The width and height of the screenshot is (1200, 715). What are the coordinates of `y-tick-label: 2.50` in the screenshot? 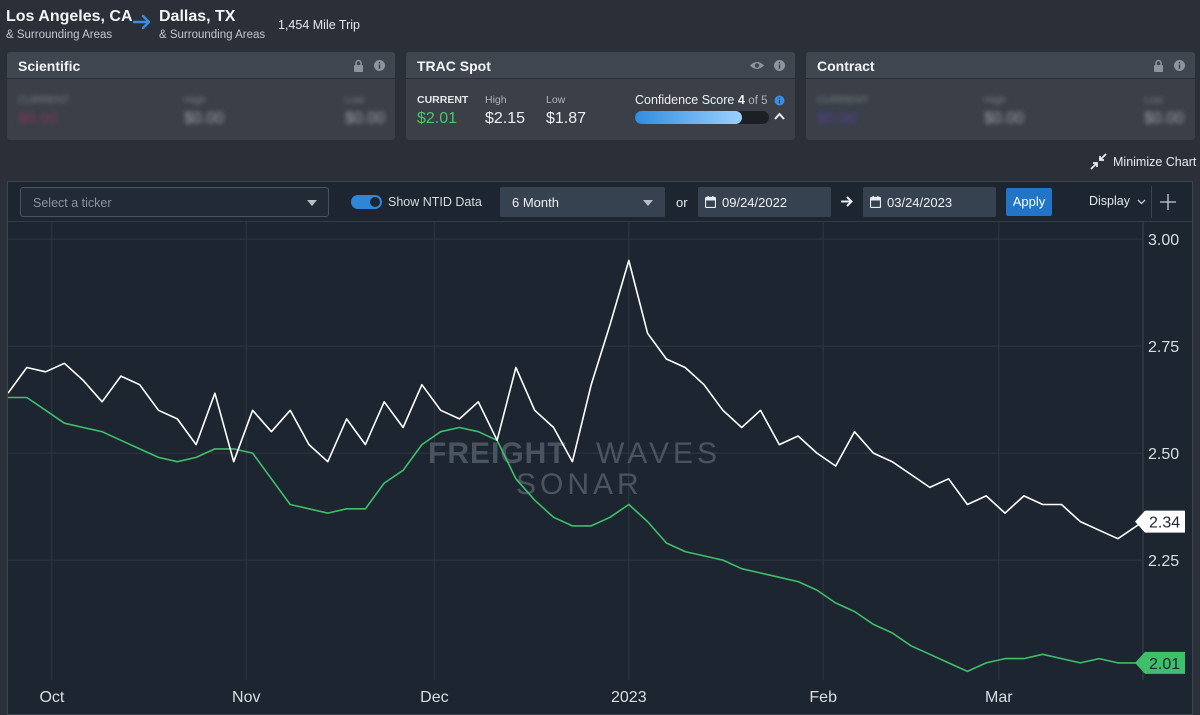 It's located at (1163, 454).